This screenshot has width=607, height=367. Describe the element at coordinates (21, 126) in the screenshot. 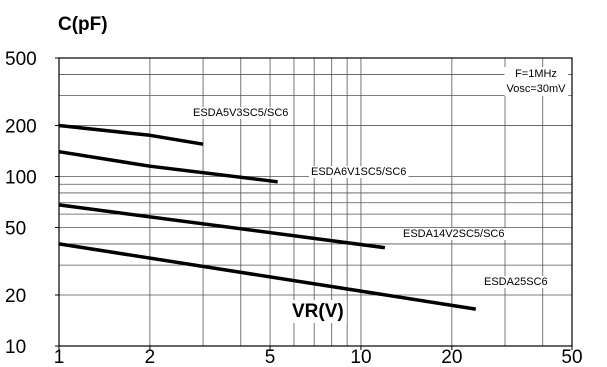

I see `y-tick-label: 200` at that location.